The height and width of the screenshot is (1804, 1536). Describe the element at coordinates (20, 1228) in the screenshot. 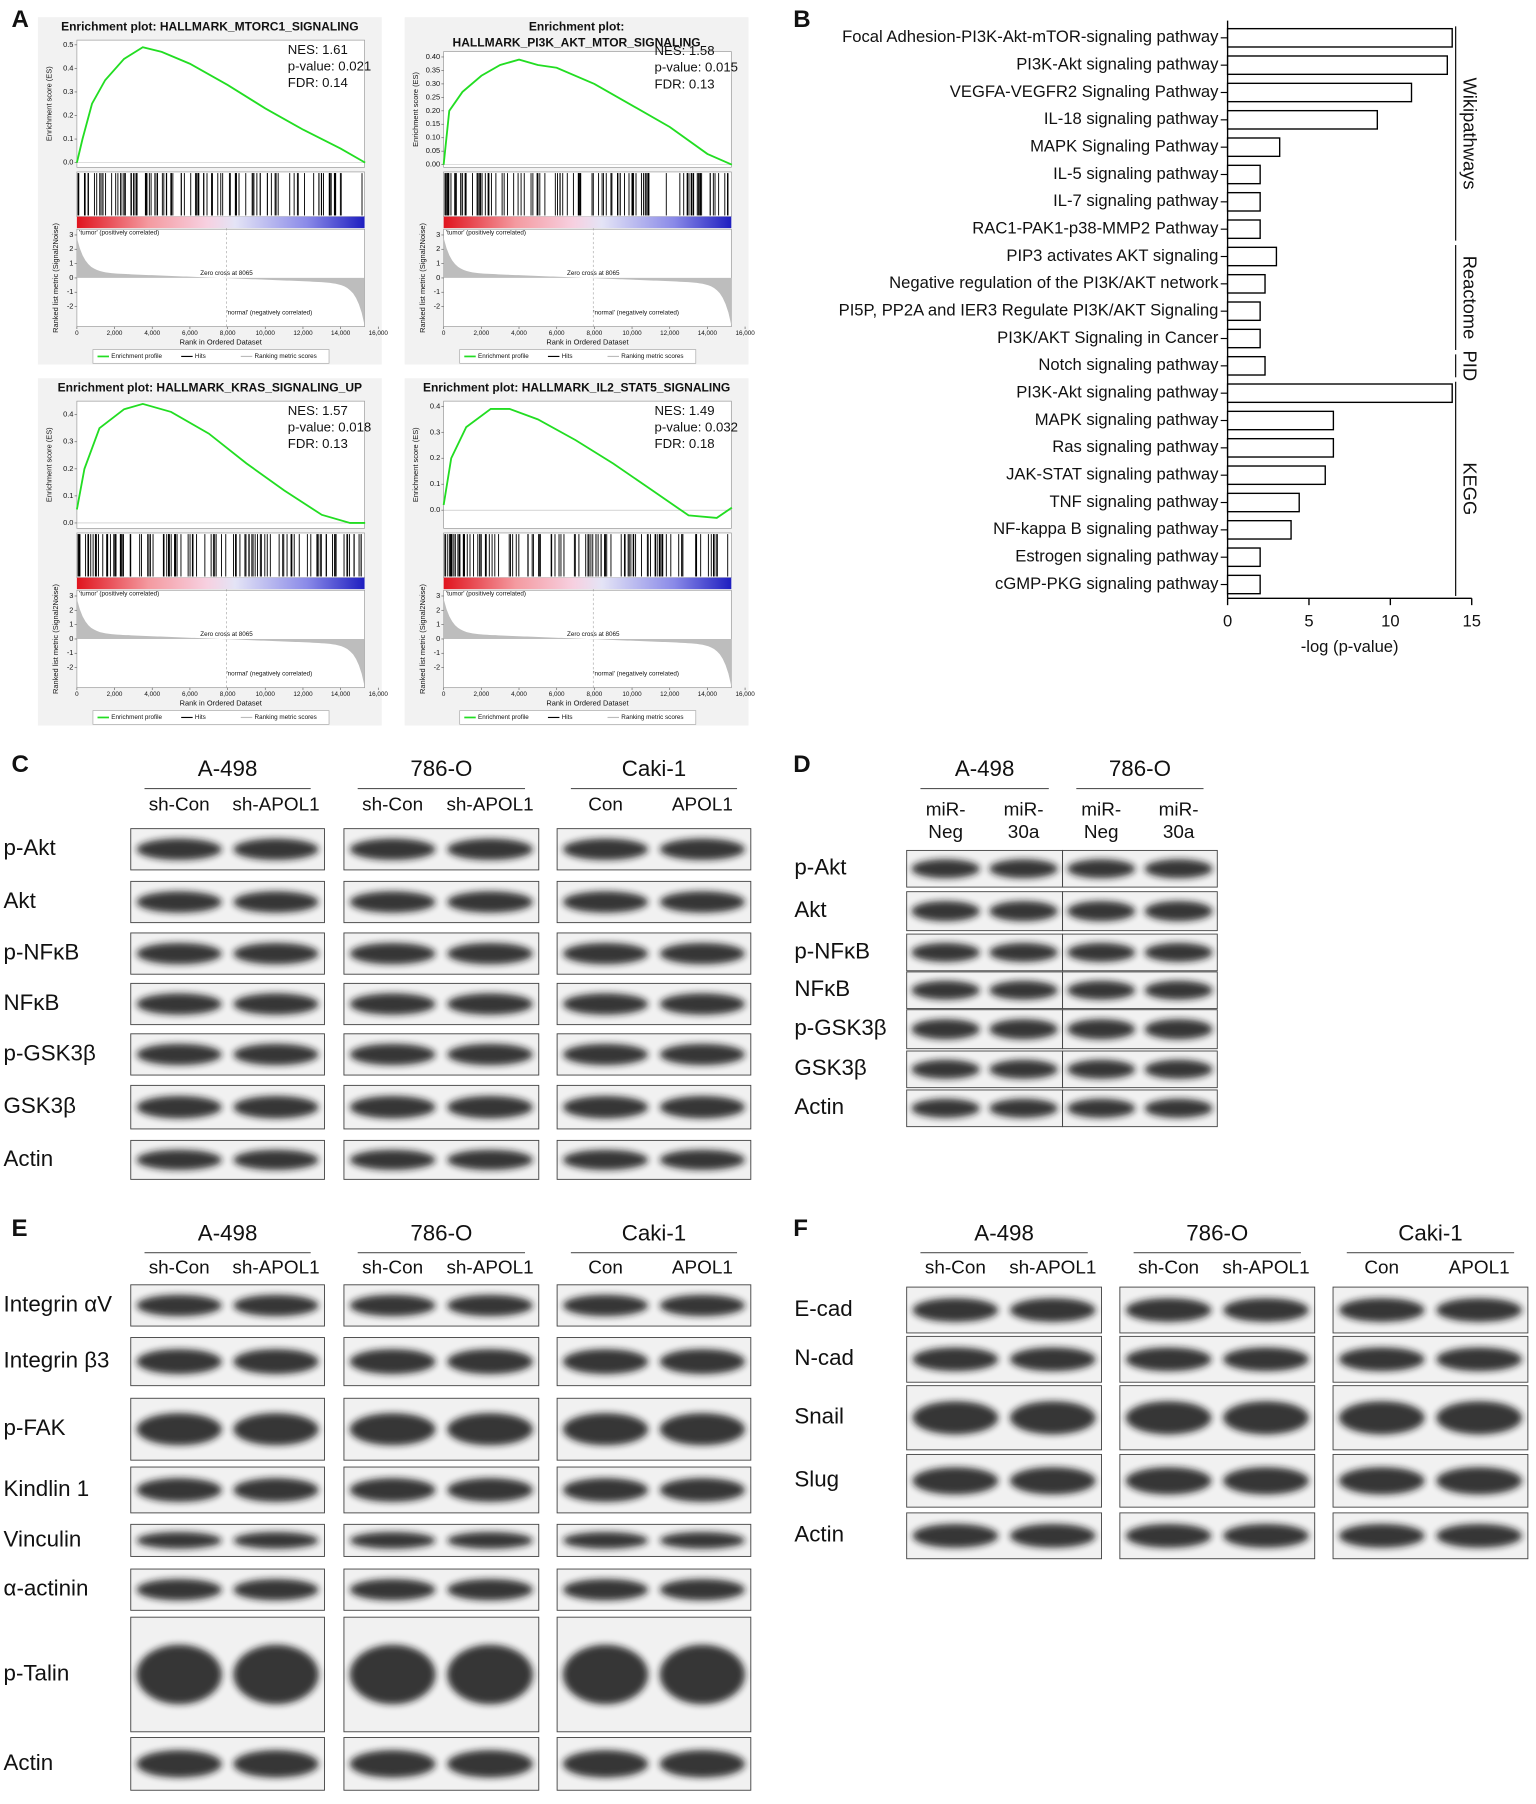

I see `panel-label: E` at that location.